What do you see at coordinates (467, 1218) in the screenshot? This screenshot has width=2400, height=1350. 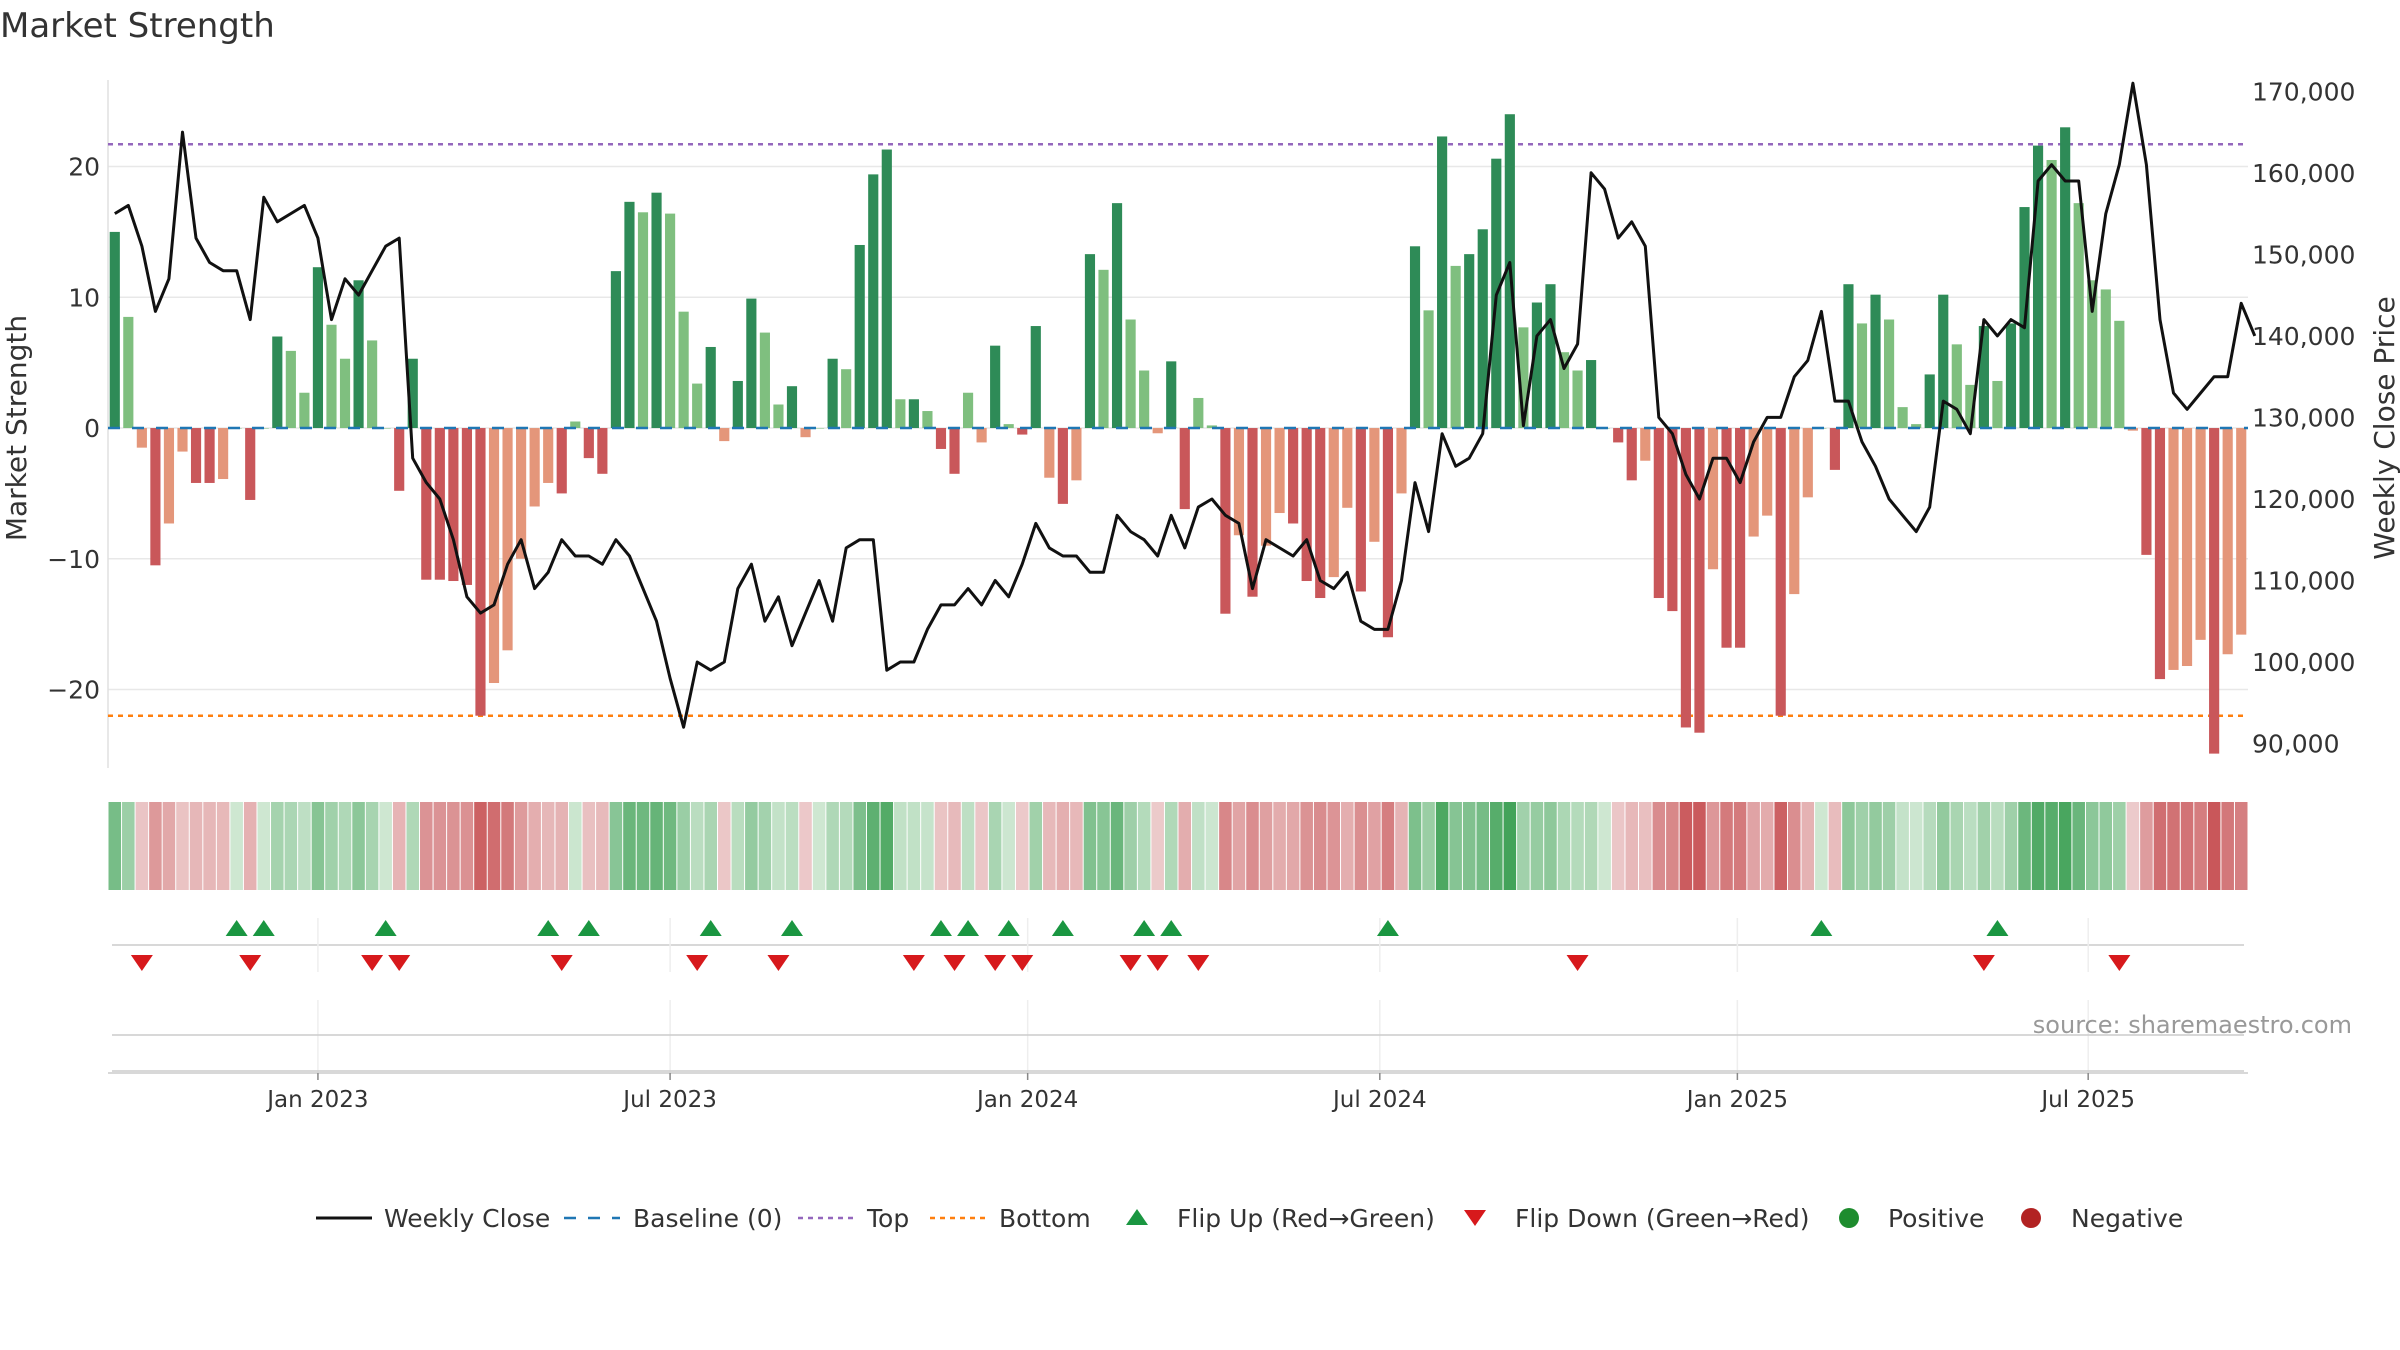 I see `legend-close-label: Weekly Close` at bounding box center [467, 1218].